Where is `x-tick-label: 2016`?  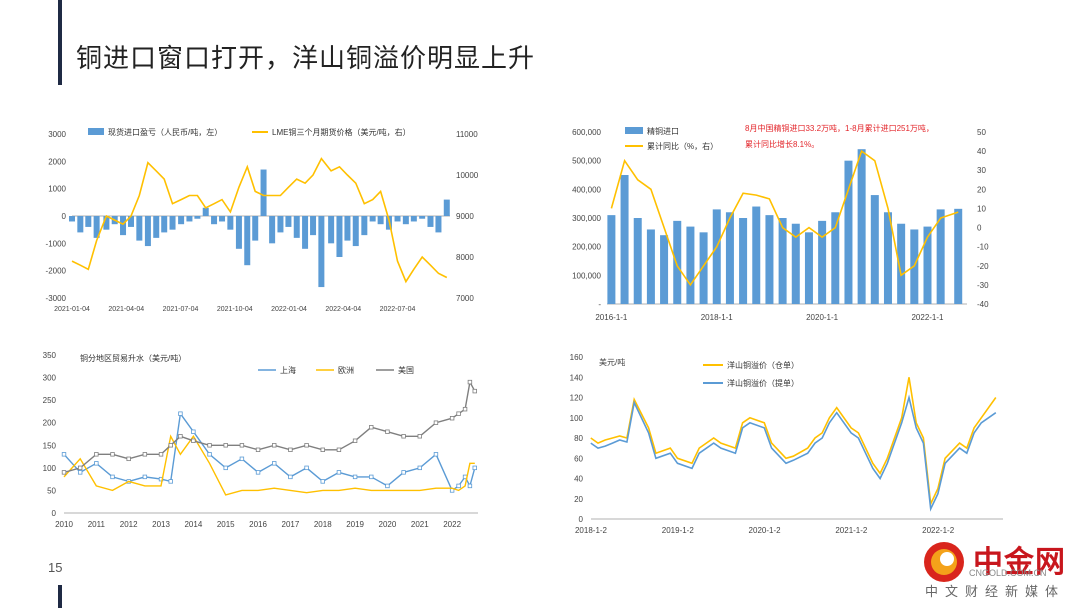 x-tick-label: 2016 is located at coordinates (258, 524).